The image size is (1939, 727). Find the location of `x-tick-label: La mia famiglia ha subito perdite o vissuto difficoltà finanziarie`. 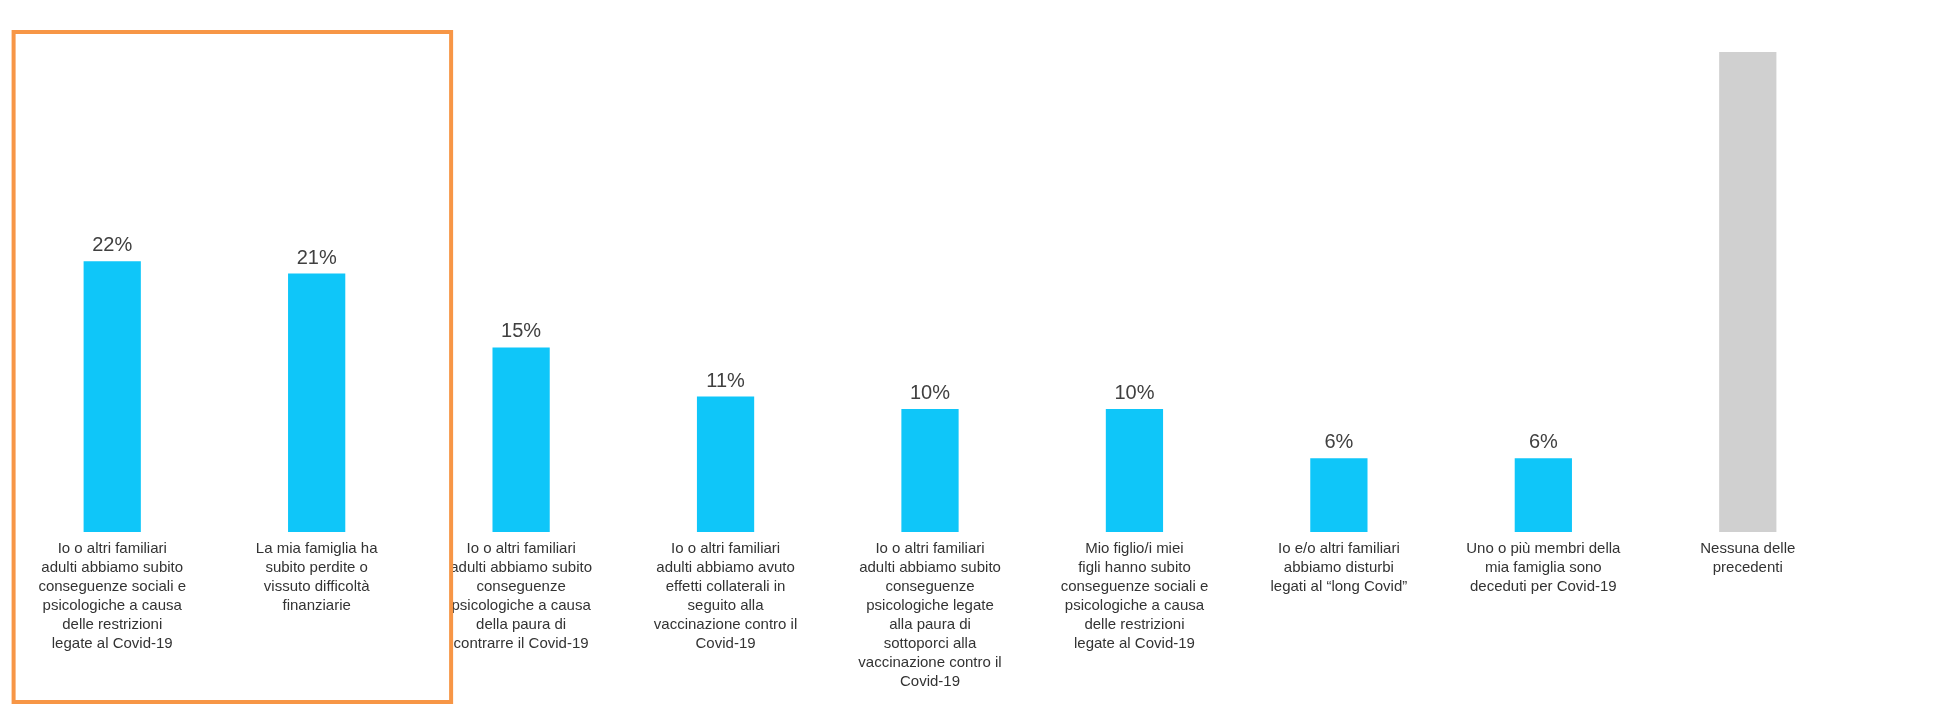

x-tick-label: La mia famiglia ha subito perdite o vissuto difficoltà finanziarie is located at coordinates (317, 575).